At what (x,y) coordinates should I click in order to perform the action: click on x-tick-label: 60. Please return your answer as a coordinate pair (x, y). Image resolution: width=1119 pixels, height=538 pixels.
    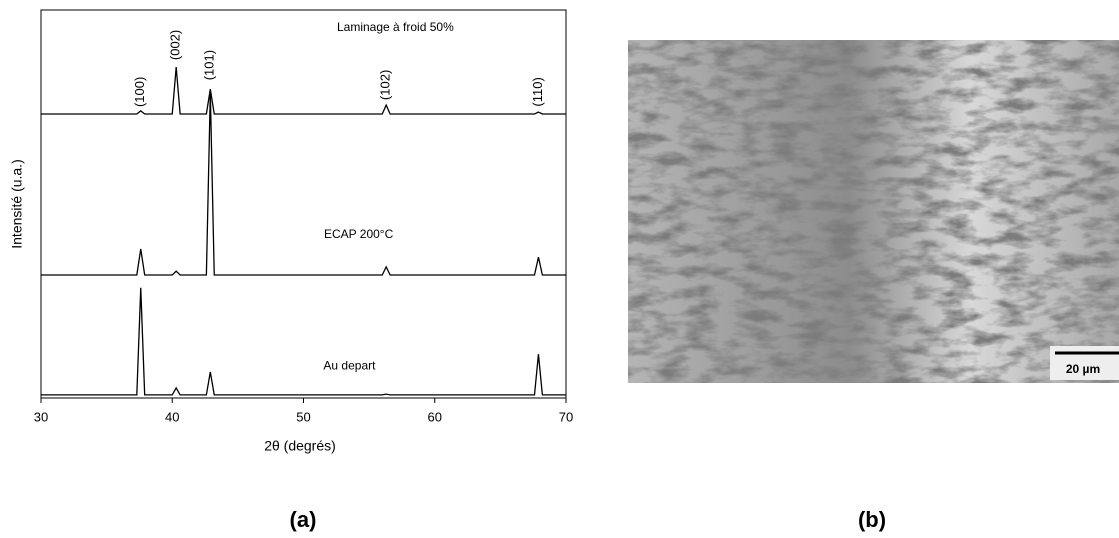
    Looking at the image, I should click on (435, 416).